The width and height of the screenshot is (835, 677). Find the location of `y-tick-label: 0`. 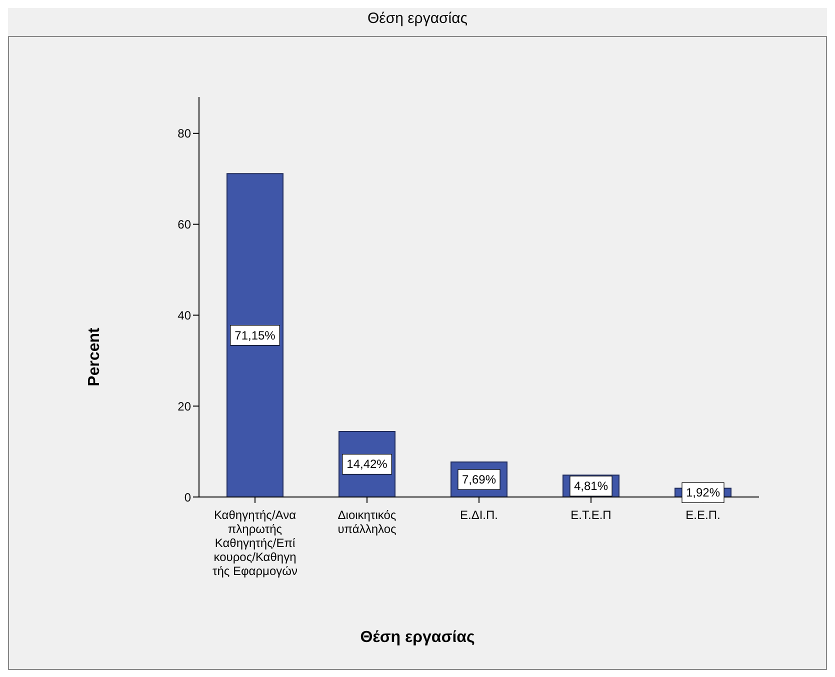

y-tick-label: 0 is located at coordinates (188, 497).